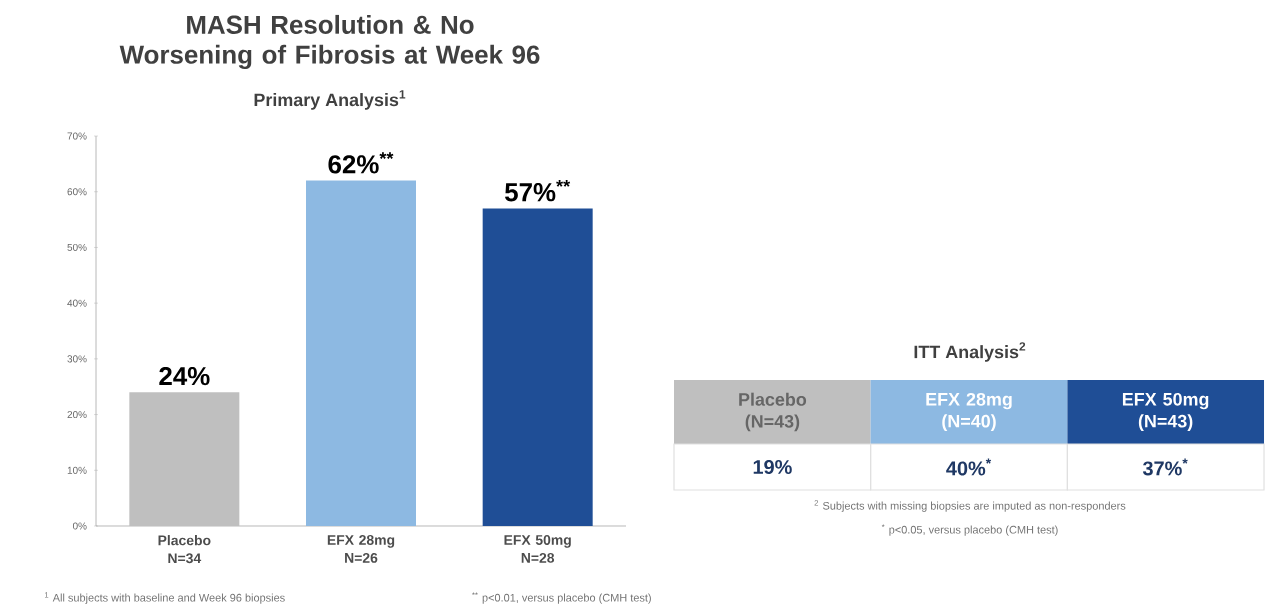 The width and height of the screenshot is (1280, 616). Describe the element at coordinates (329, 42) in the screenshot. I see `chart-title: MASH Resolution & No Worsening of Fibrosis at Week 96` at that location.